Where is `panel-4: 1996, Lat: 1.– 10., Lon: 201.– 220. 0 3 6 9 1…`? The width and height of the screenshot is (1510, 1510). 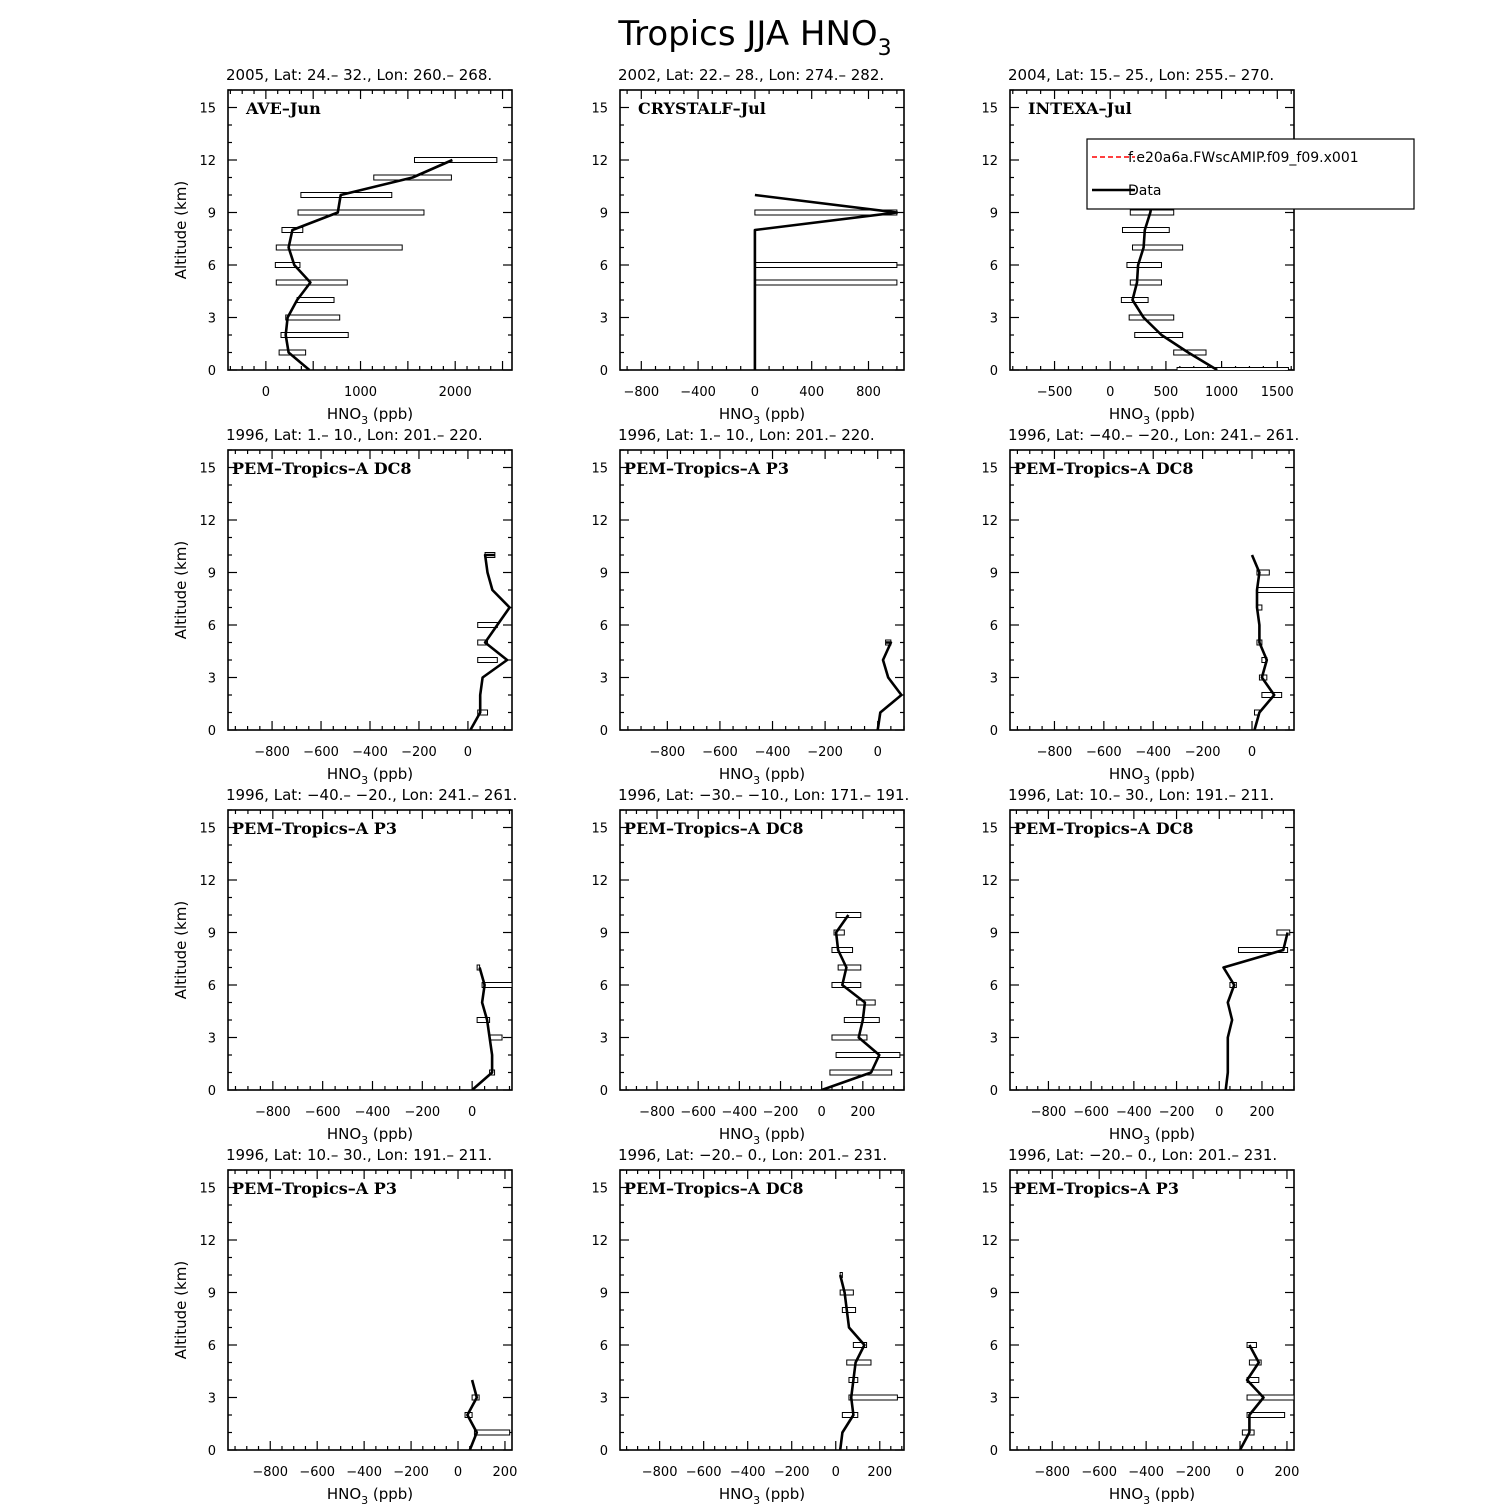
panel-4: 1996, Lat: 1.– 10., Lon: 201.– 220. 0 3 6 9 1… is located at coordinates (342, 606).